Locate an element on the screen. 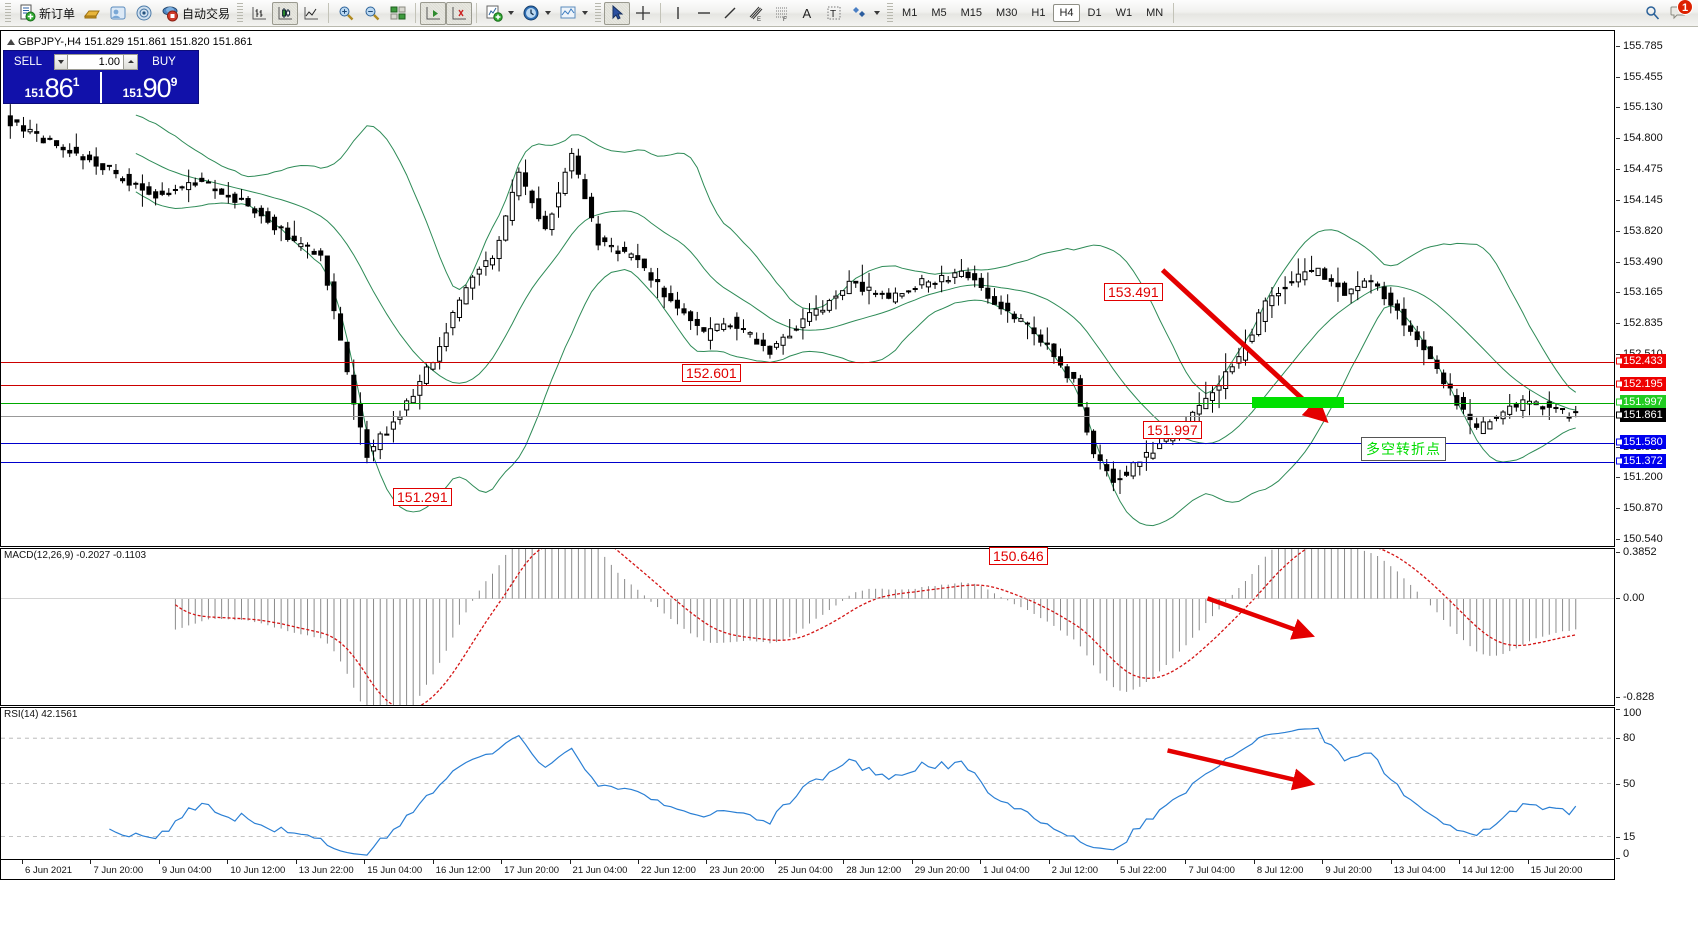  indicators-button is located at coordinates (499, 13).